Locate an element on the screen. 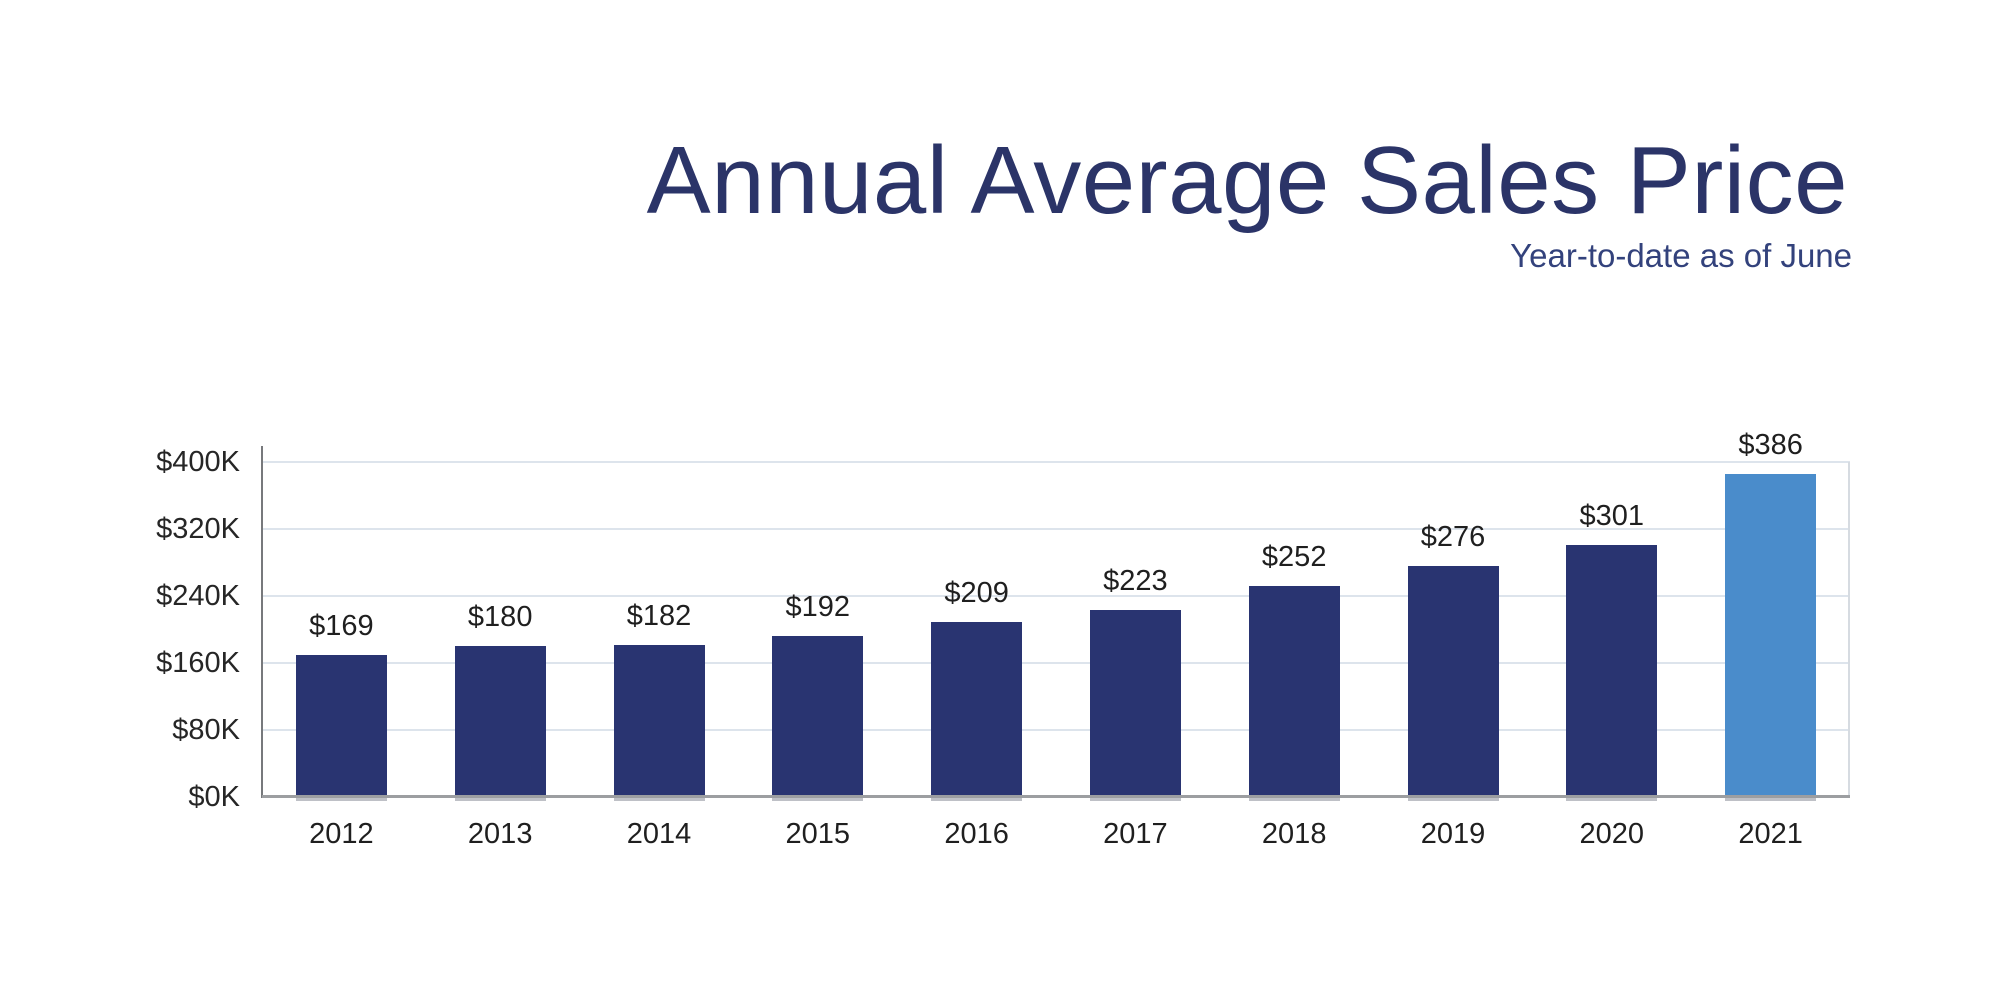 The height and width of the screenshot is (1000, 2000). bar-value-label: $252 is located at coordinates (1294, 557).